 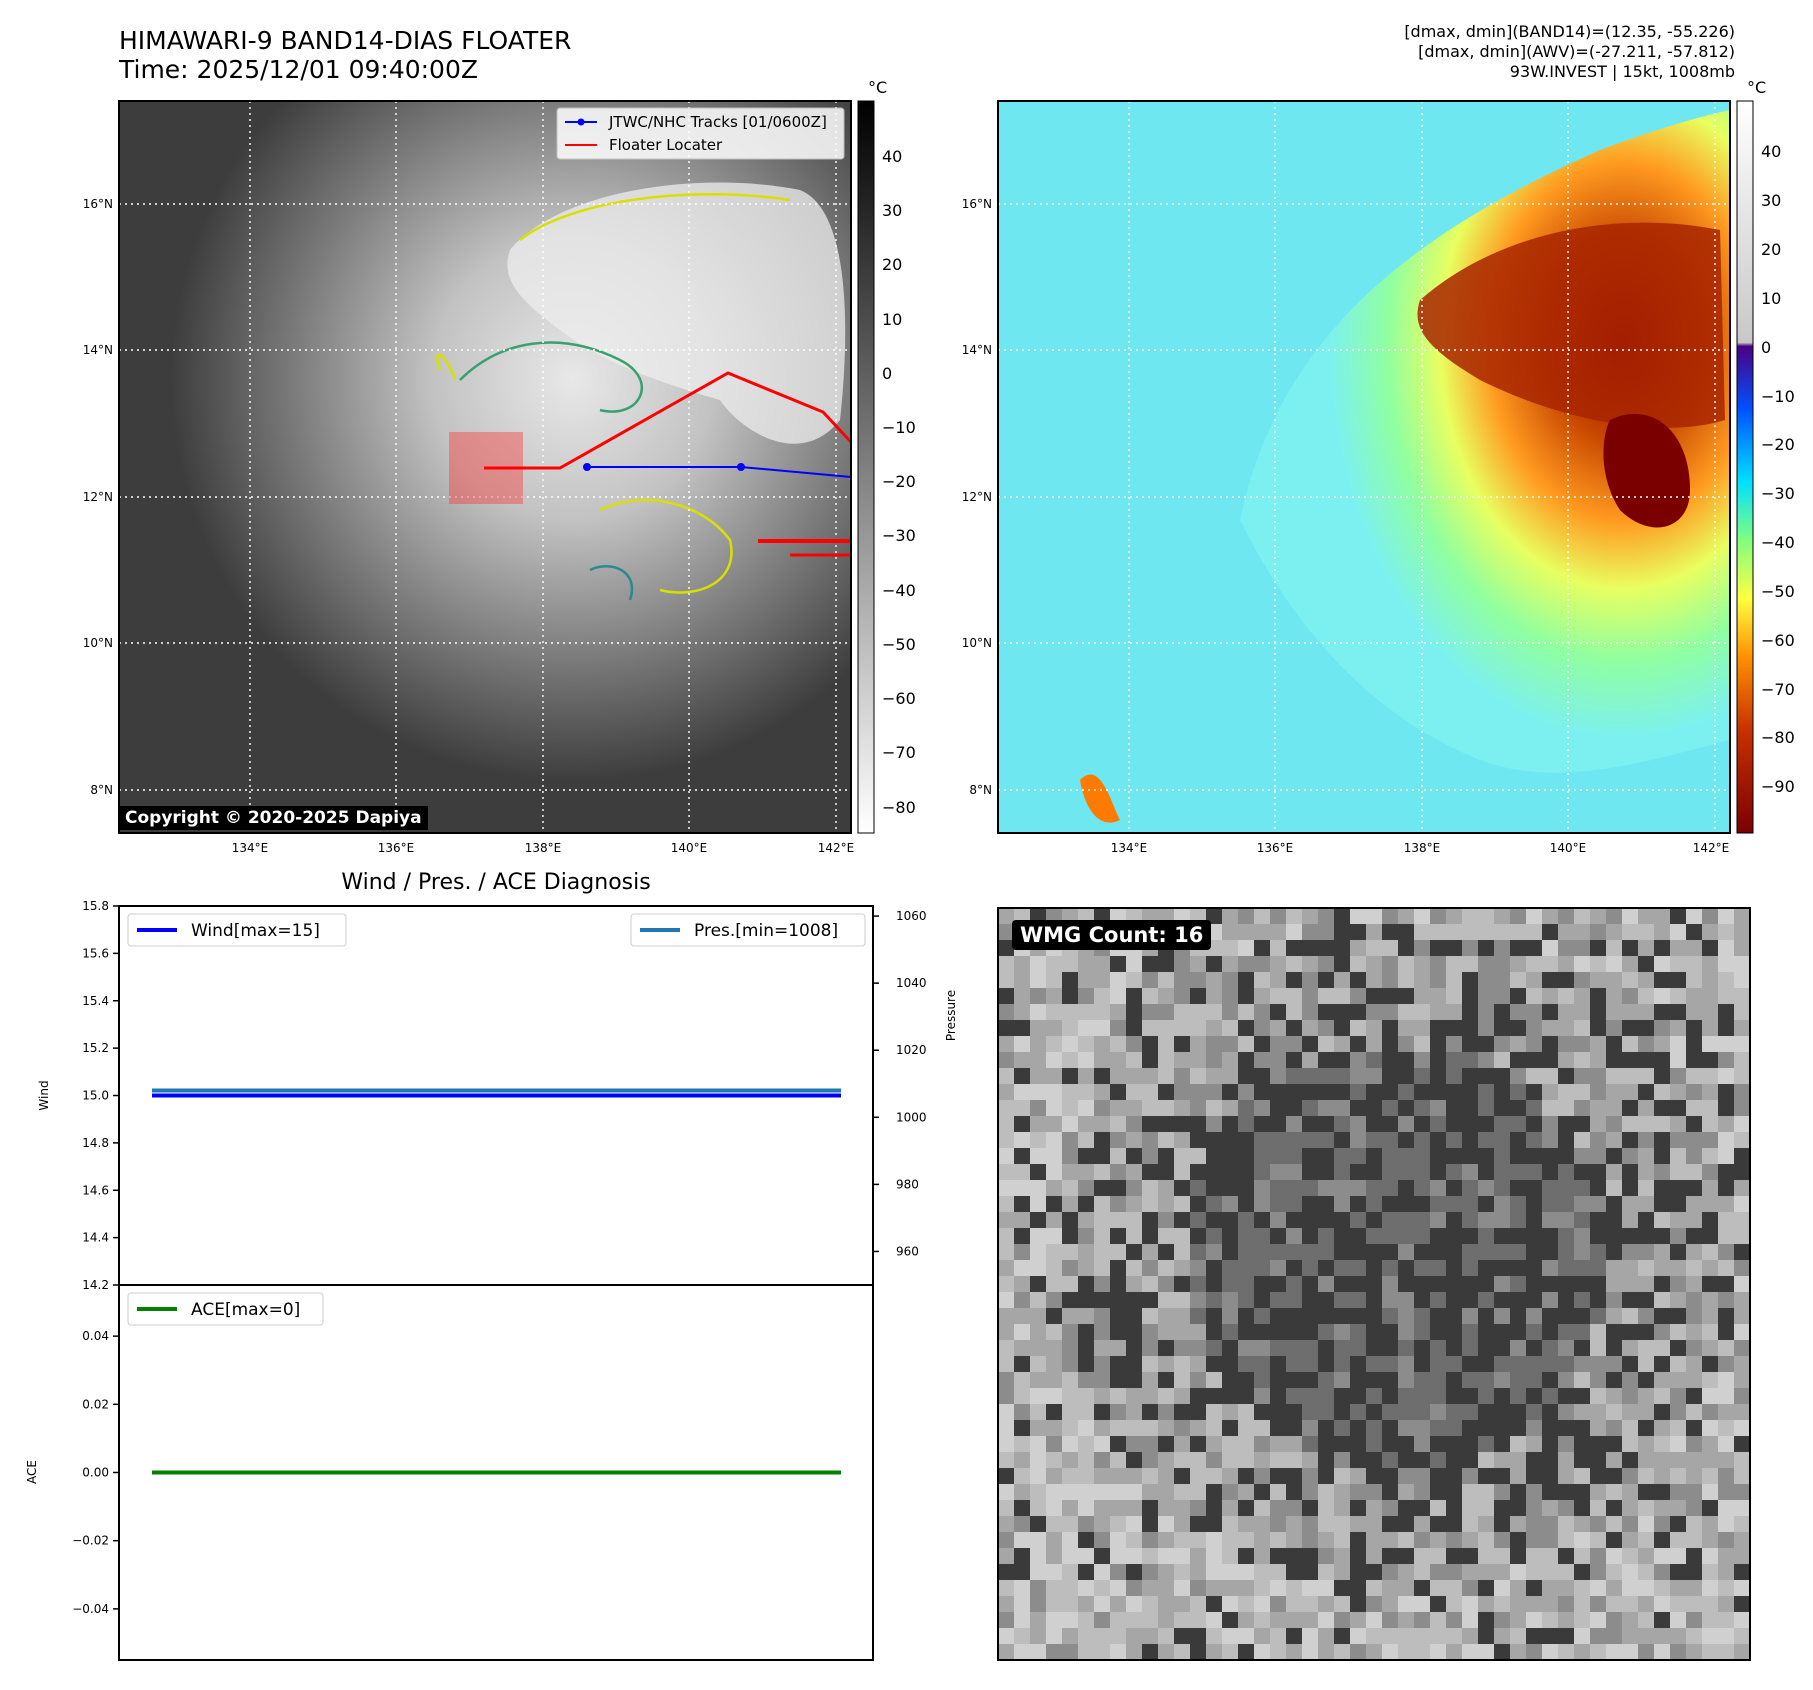 What do you see at coordinates (899, 535) in the screenshot?
I see `colorbar-tick: −30` at bounding box center [899, 535].